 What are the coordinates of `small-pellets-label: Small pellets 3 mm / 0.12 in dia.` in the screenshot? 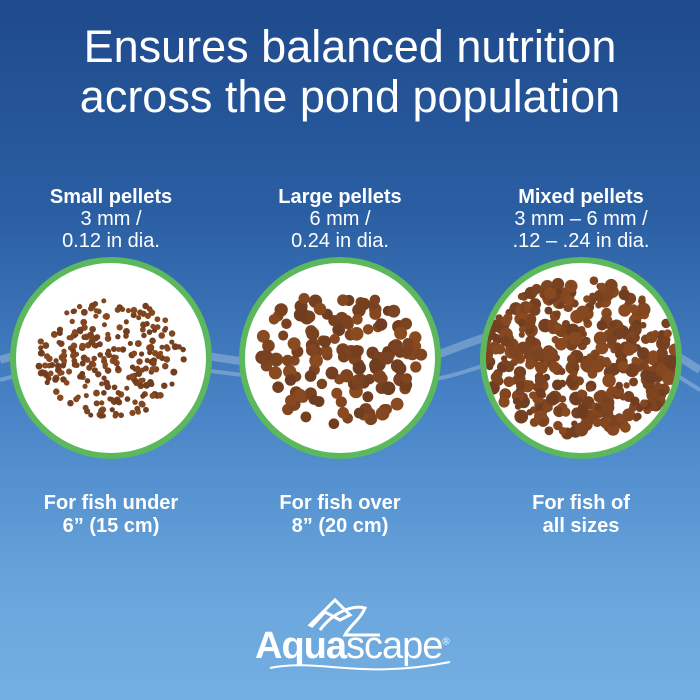 It's located at (115, 219).